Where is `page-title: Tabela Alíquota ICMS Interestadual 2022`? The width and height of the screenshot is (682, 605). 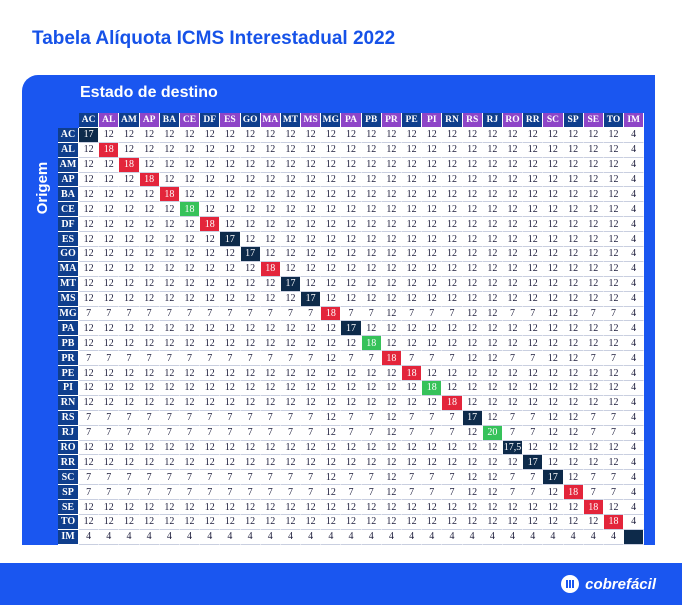 page-title: Tabela Alíquota ICMS Interestadual 2022 is located at coordinates (214, 38).